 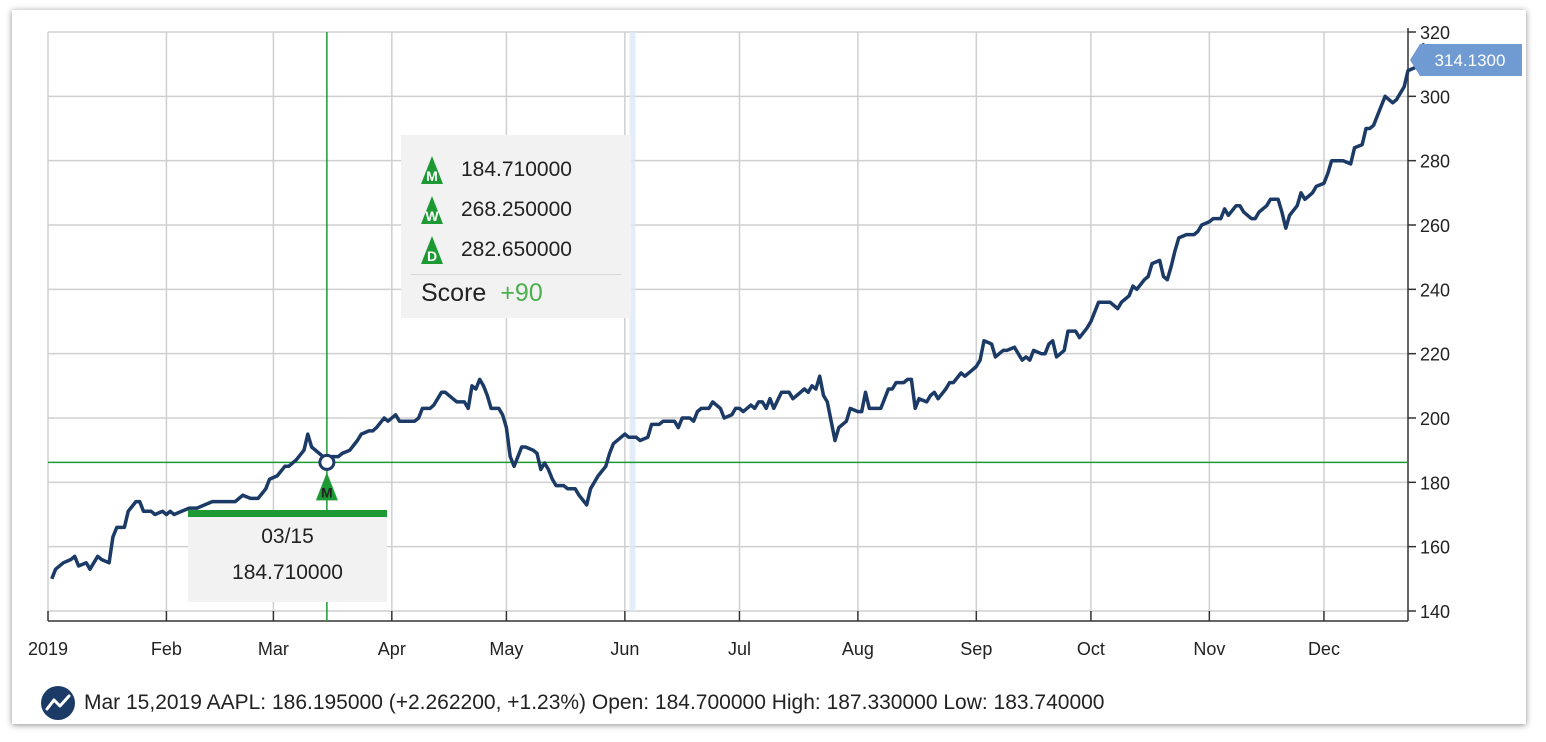 What do you see at coordinates (1470, 60) in the screenshot?
I see `svg-text: 314.1300` at bounding box center [1470, 60].